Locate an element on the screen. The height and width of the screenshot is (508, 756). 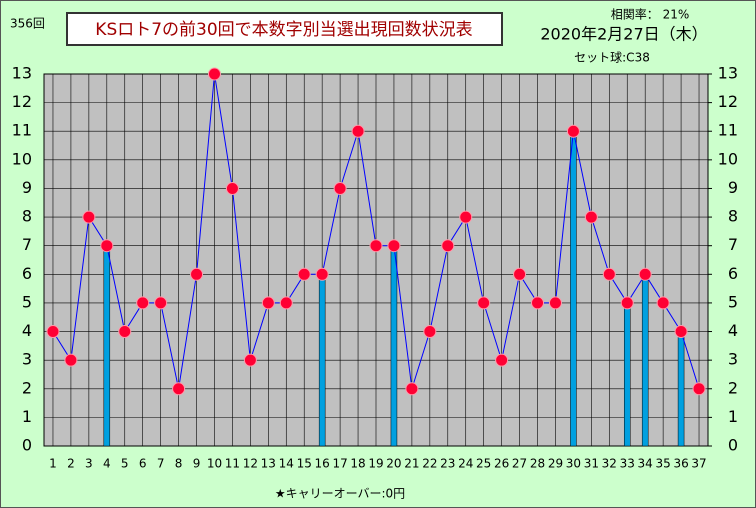
y-tick-label: 13 is located at coordinates (22, 73).